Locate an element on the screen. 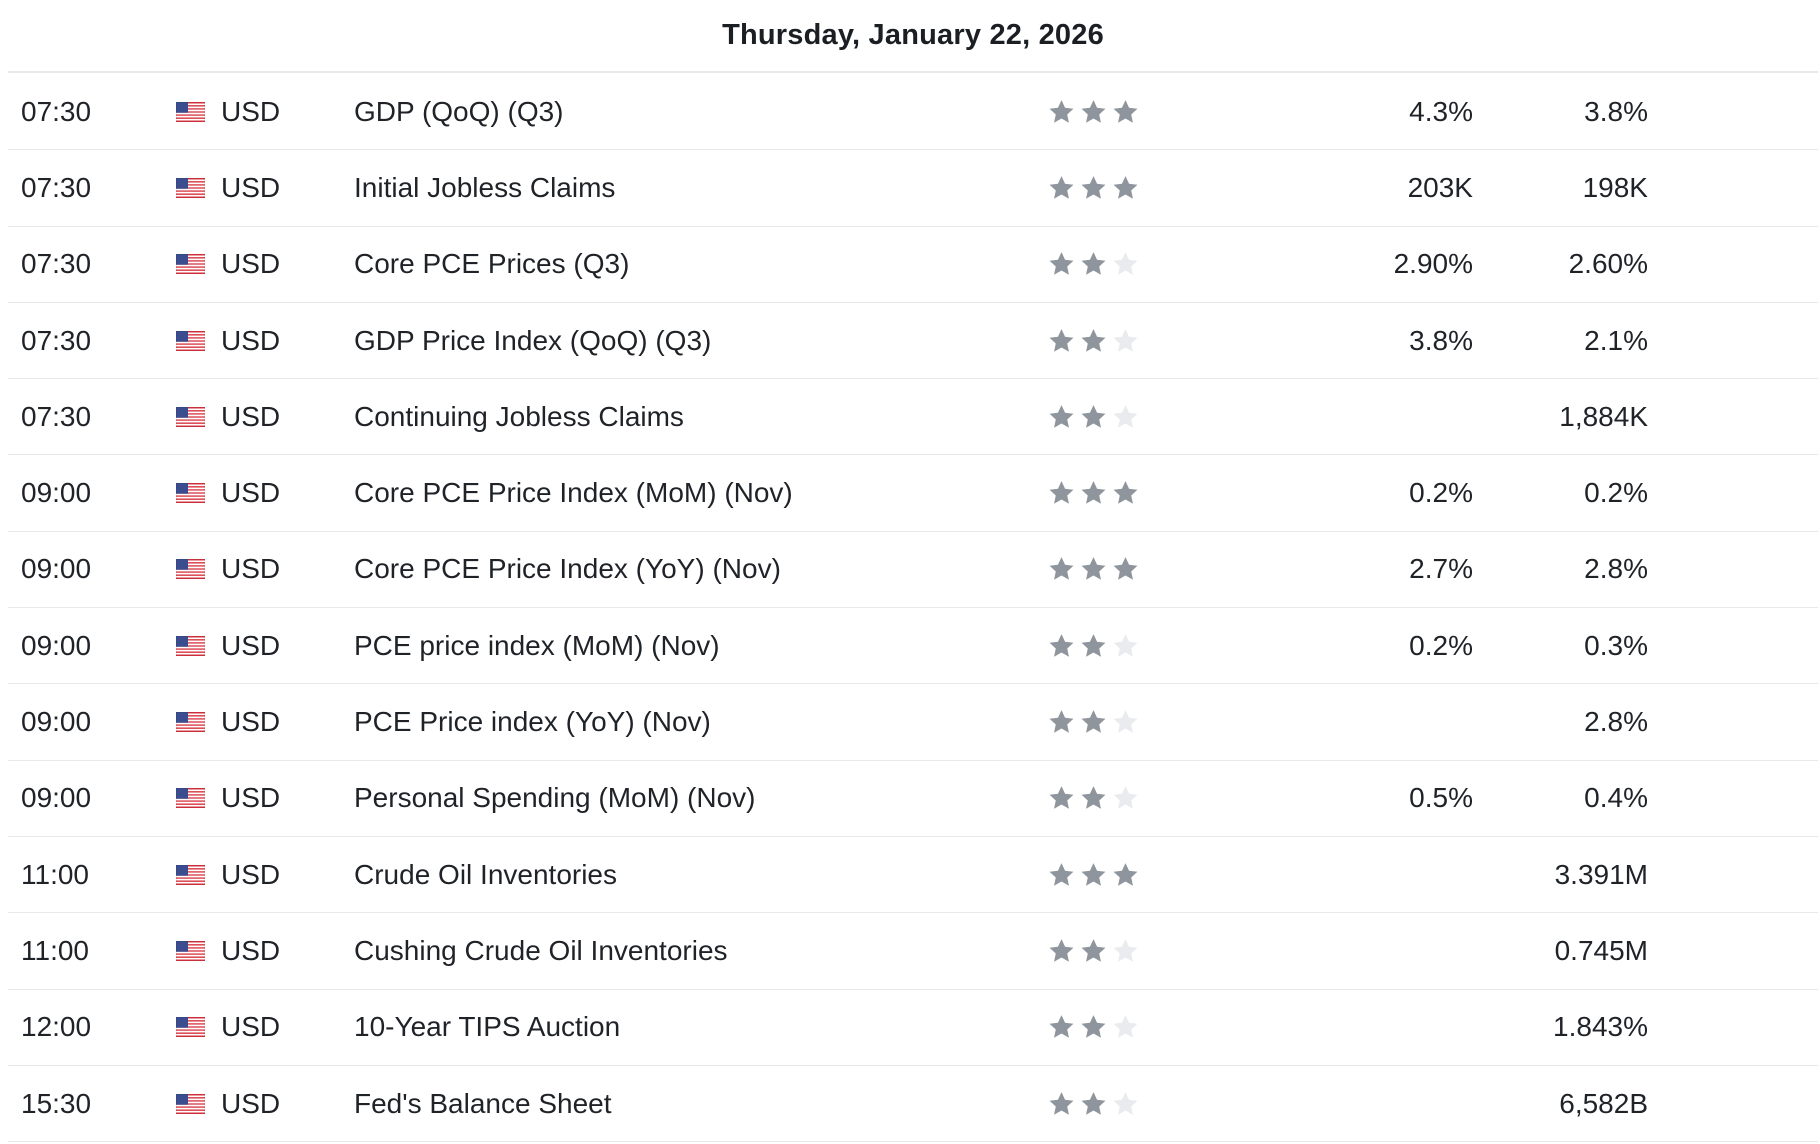 The height and width of the screenshot is (1144, 1820). event-forecast: 1,884K is located at coordinates (1603, 416).